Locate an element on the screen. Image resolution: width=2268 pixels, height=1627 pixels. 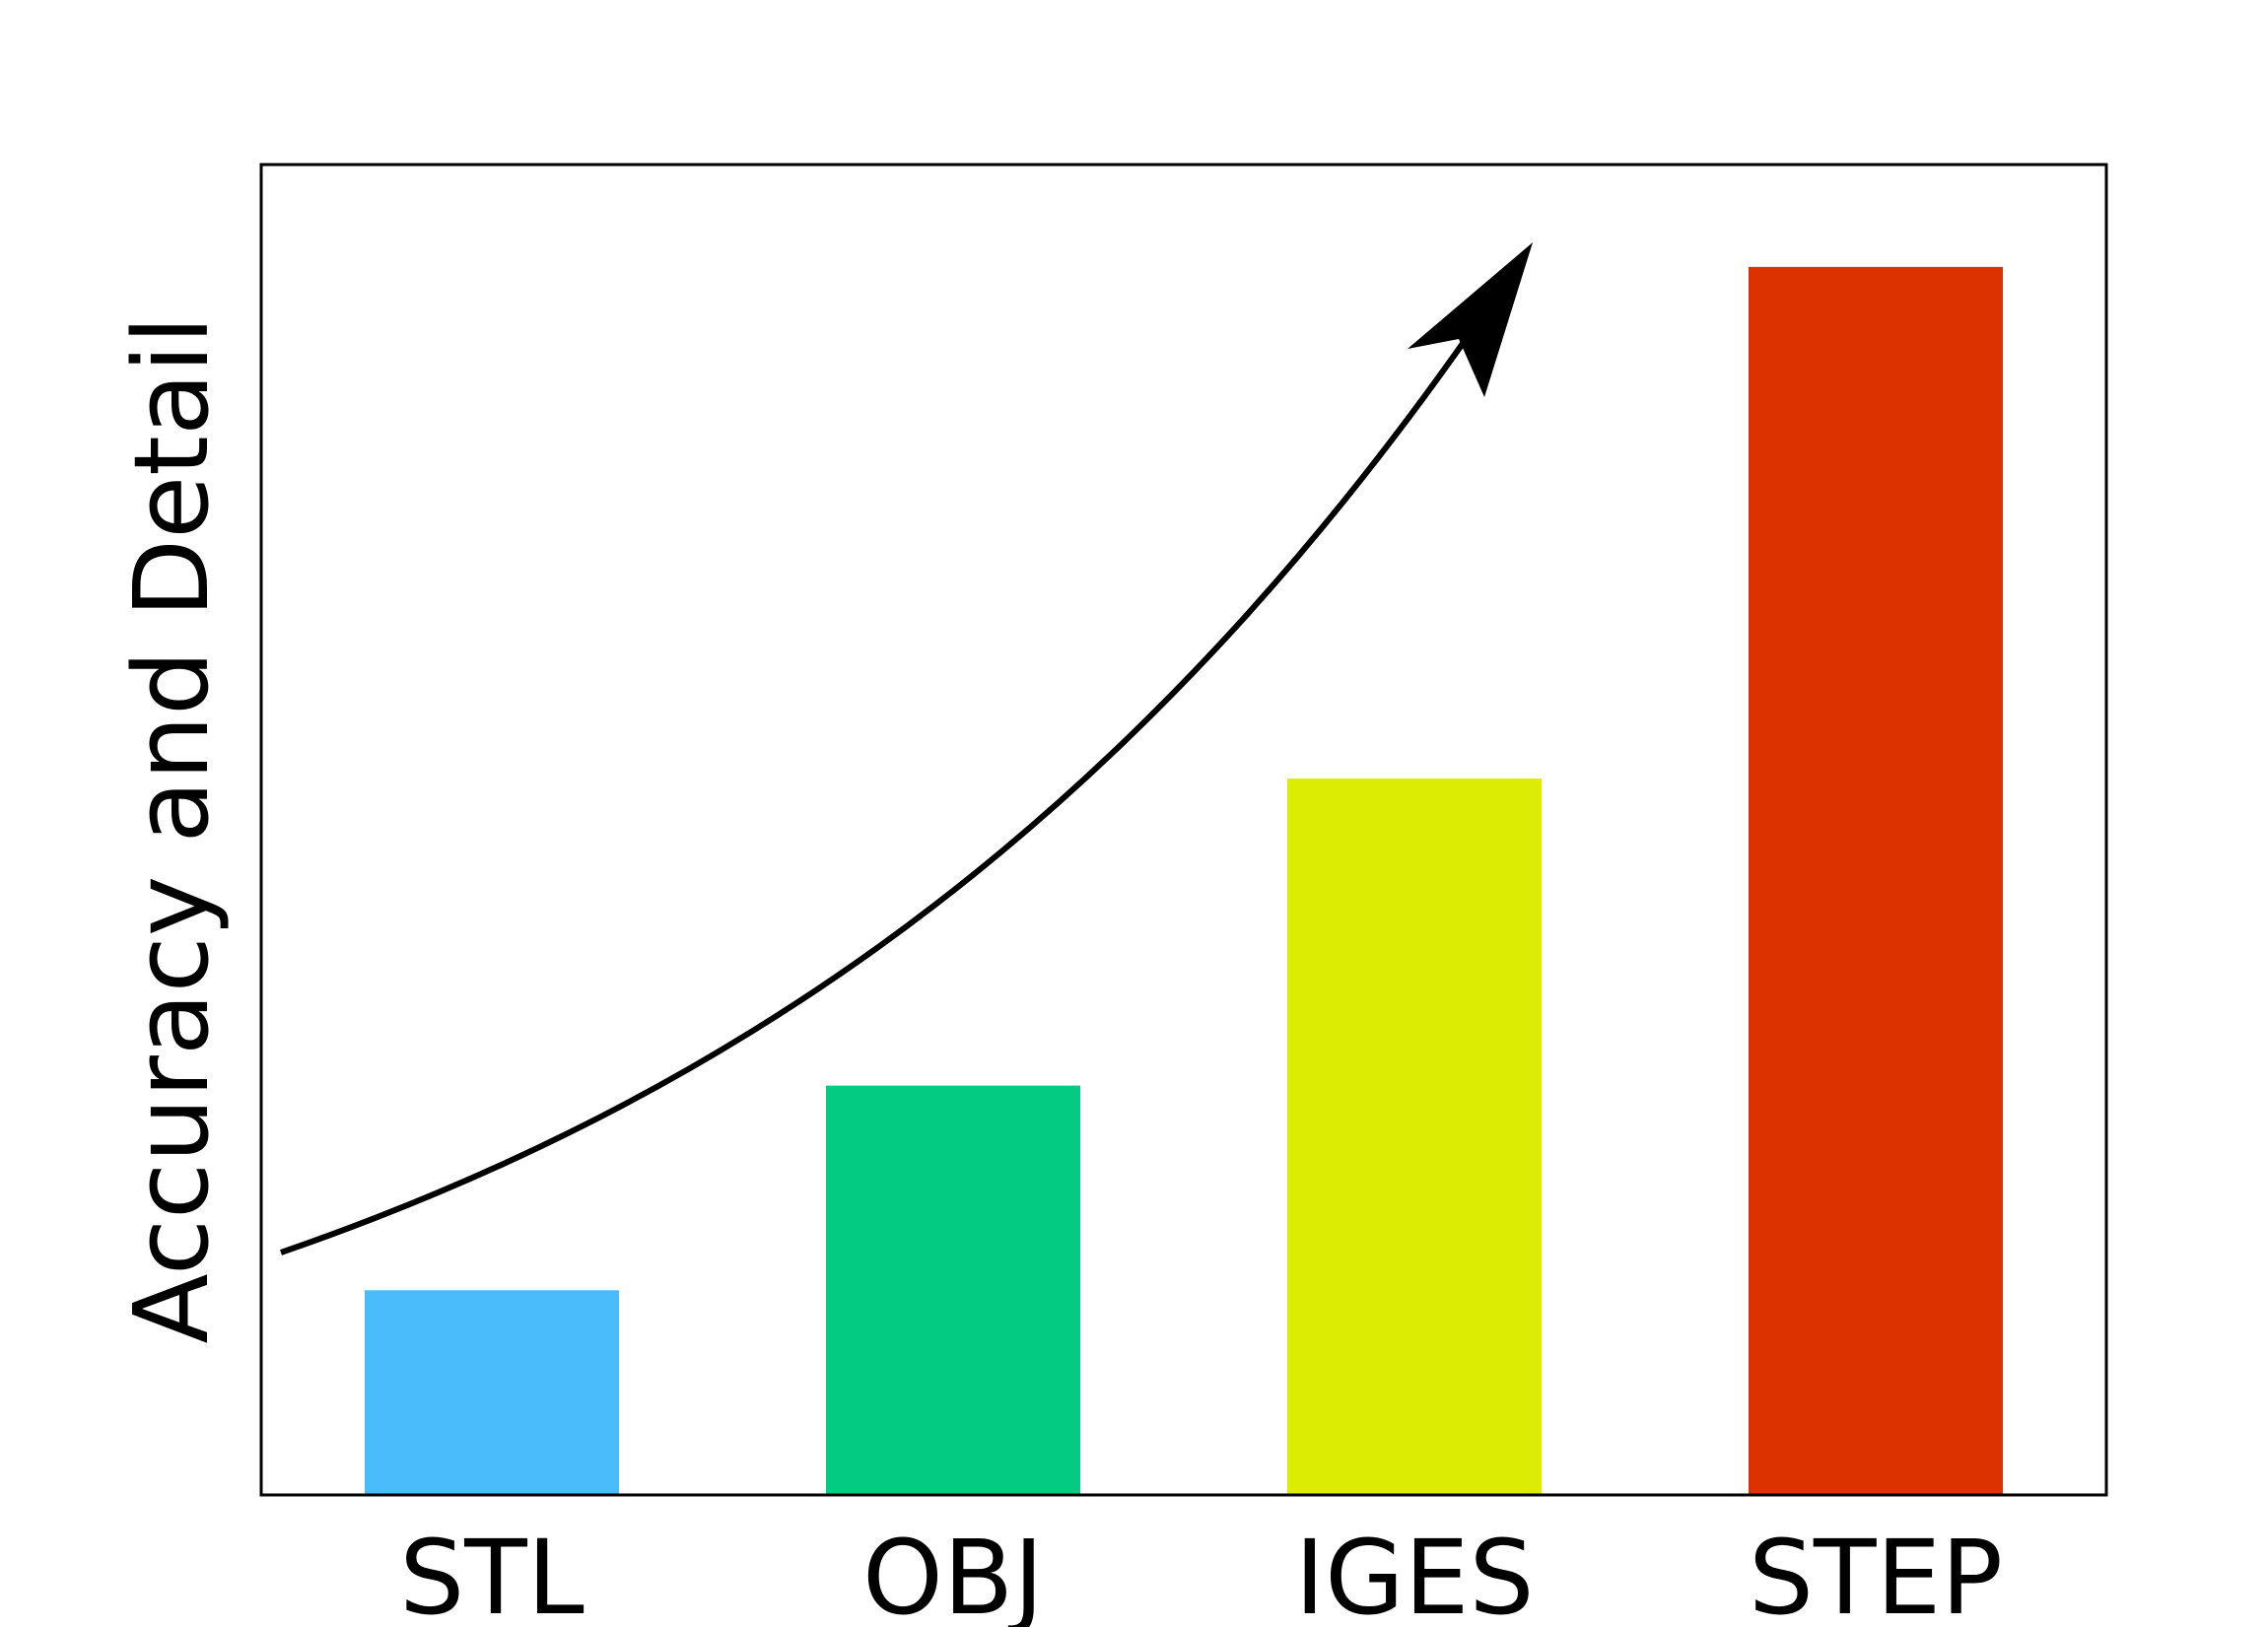
bar-step is located at coordinates (1876, 880).